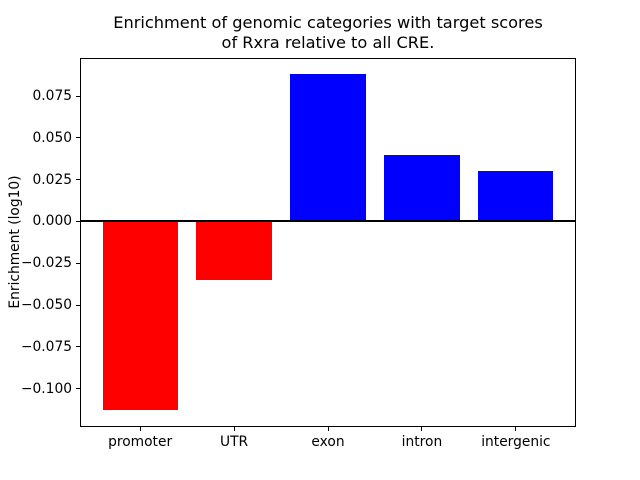  What do you see at coordinates (15, 242) in the screenshot?
I see `y-axis-label: Enrichment (log10)` at bounding box center [15, 242].